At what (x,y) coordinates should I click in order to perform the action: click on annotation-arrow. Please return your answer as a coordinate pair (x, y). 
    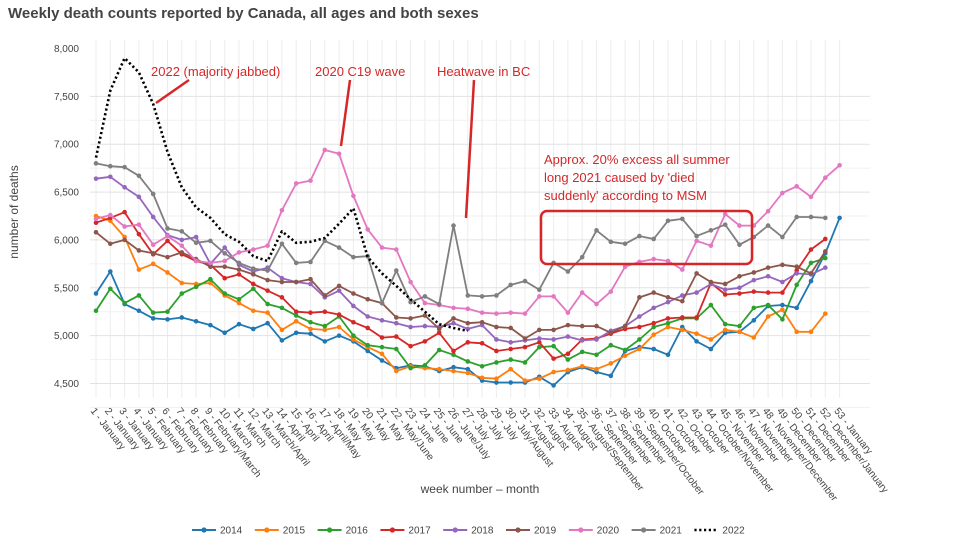
    Looking at the image, I should click on (345, 113).